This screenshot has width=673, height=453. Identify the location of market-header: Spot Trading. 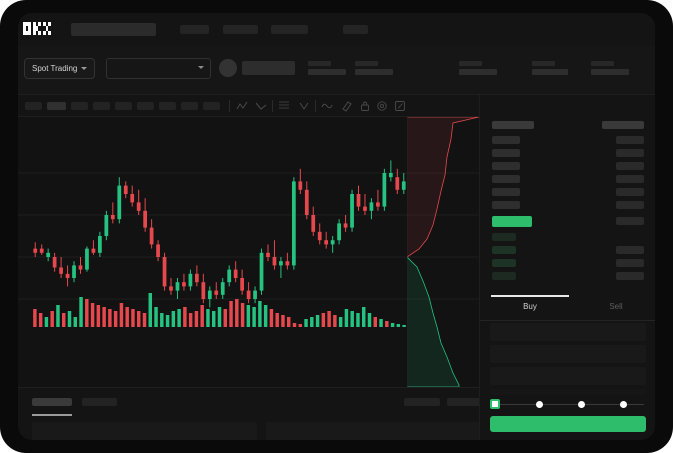
(336, 70).